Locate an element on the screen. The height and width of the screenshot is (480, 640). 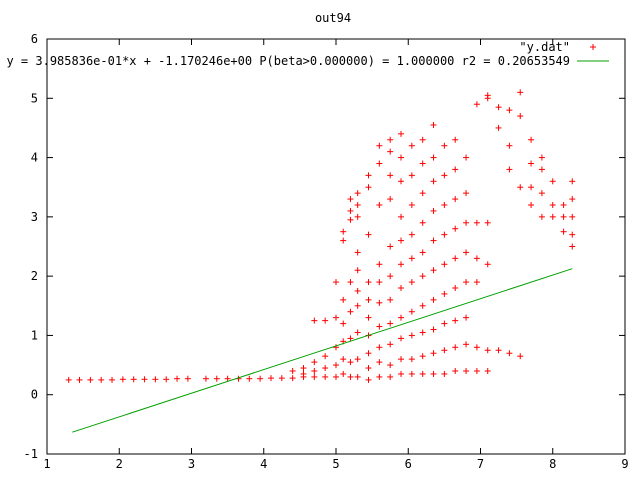
x-tick-label: 7 is located at coordinates (480, 464).